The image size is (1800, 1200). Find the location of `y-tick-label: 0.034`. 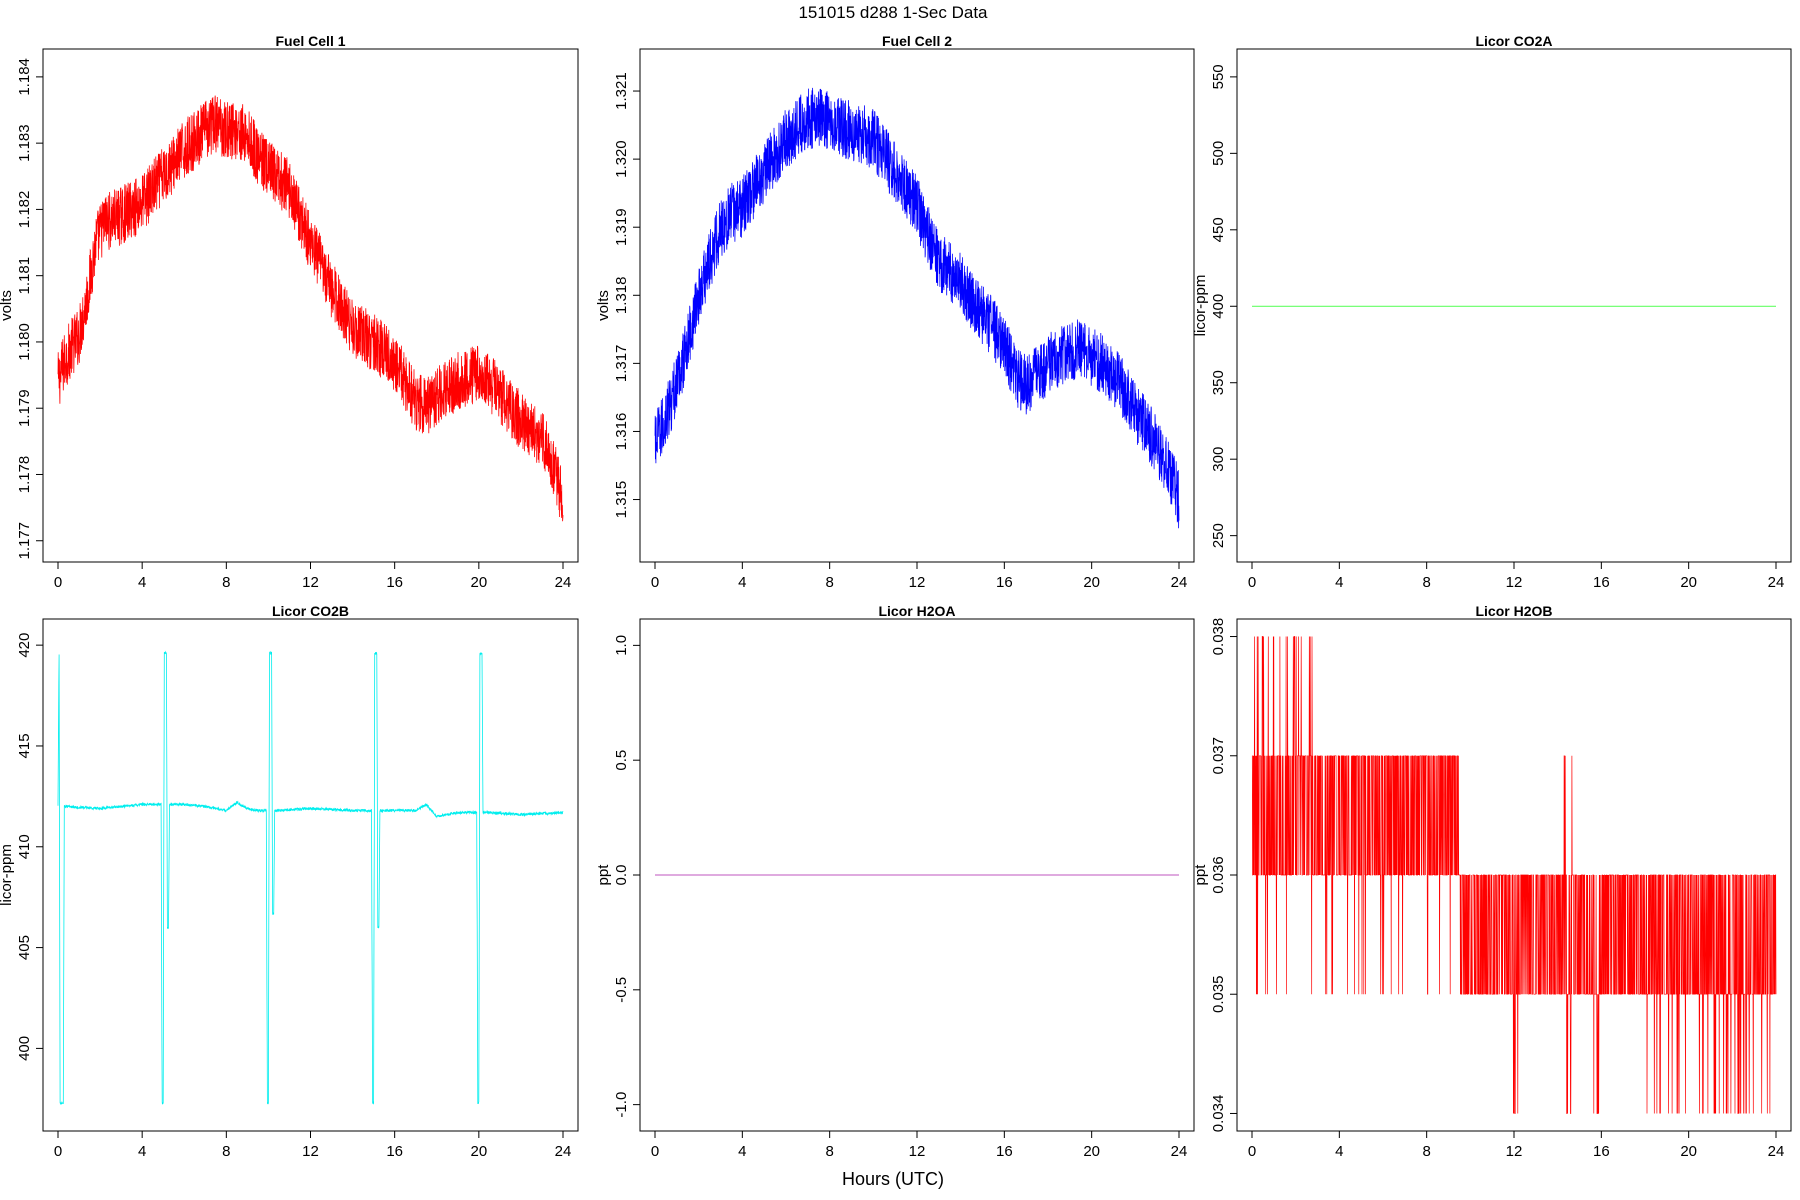

y-tick-label: 0.034 is located at coordinates (1218, 1114).